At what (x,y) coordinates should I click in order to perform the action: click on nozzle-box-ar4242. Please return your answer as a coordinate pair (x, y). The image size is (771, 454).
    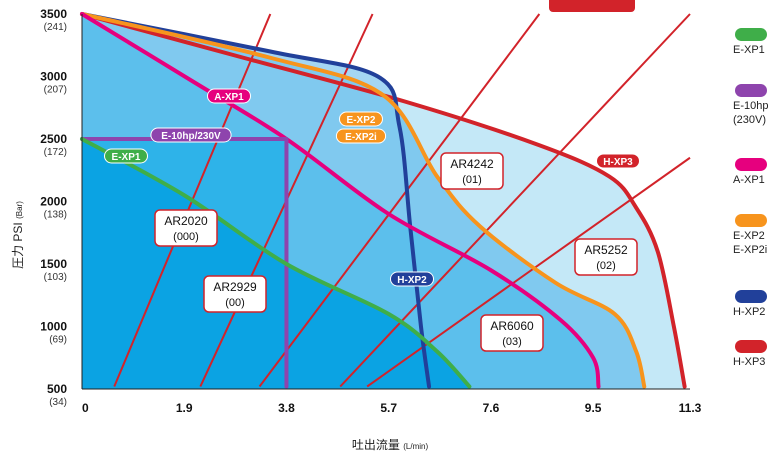
    Looking at the image, I should click on (472, 171).